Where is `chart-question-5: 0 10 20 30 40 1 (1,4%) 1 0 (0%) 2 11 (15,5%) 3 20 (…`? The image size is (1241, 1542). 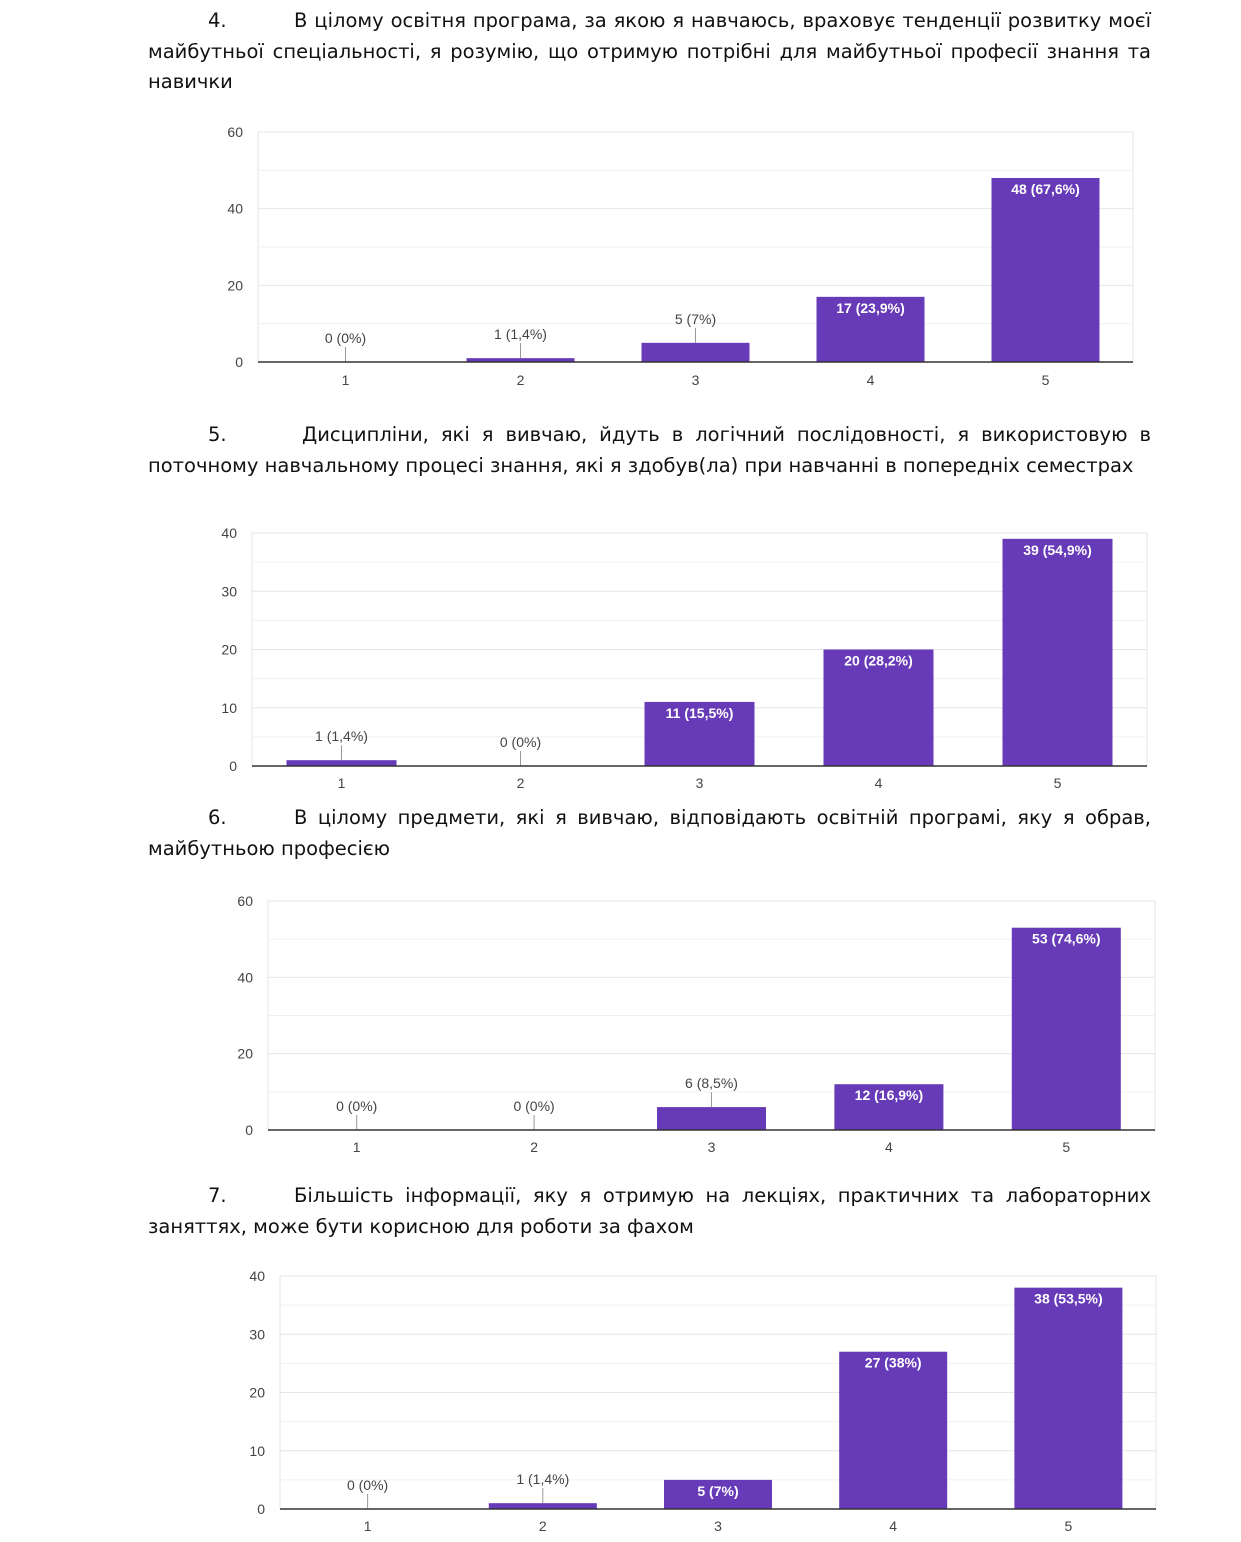
chart-question-5: 0 10 20 30 40 1 (1,4%) 1 0 (0%) 2 11 (15,5%) 3 20 (… is located at coordinates (684, 658).